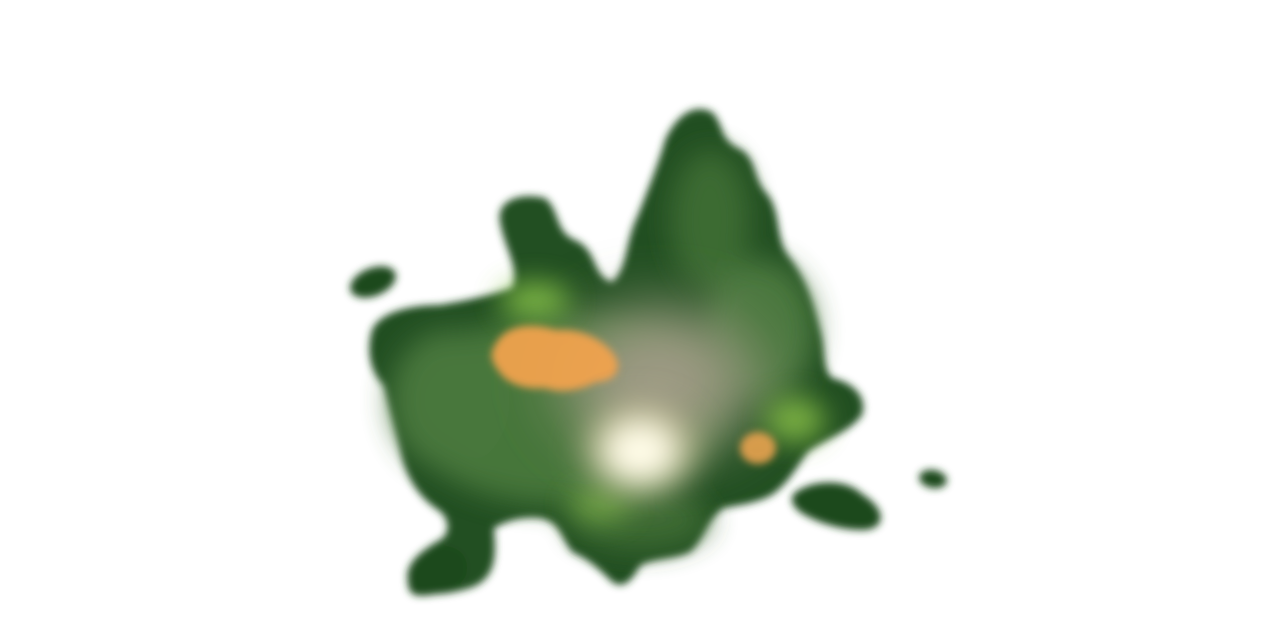 This screenshot has width=1280, height=640. I want to click on north-peak-green, so click(710, 220).